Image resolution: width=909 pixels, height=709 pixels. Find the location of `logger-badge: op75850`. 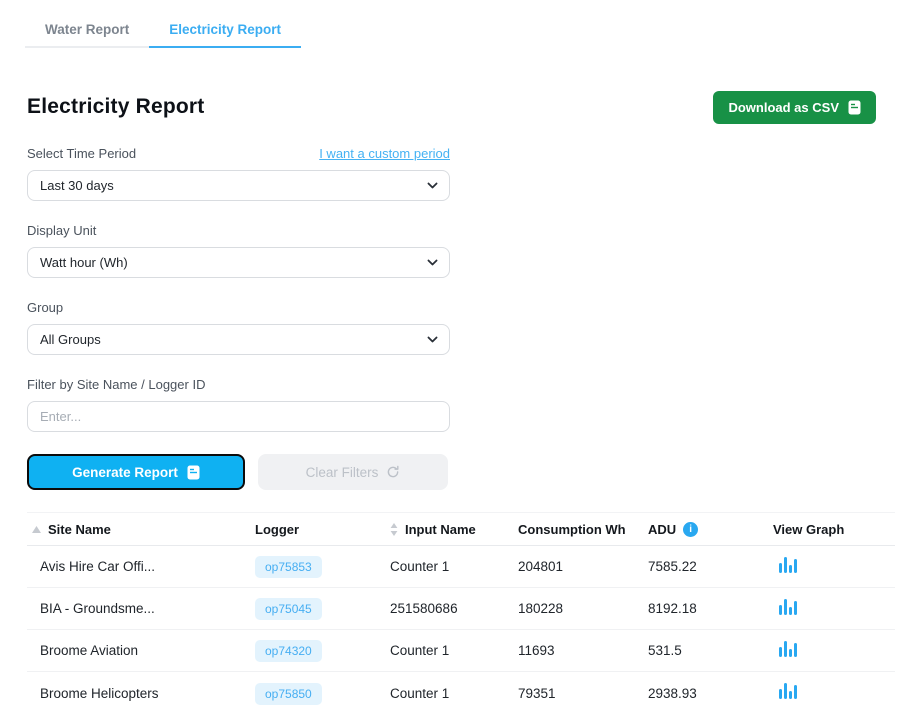

logger-badge: op75850 is located at coordinates (288, 693).